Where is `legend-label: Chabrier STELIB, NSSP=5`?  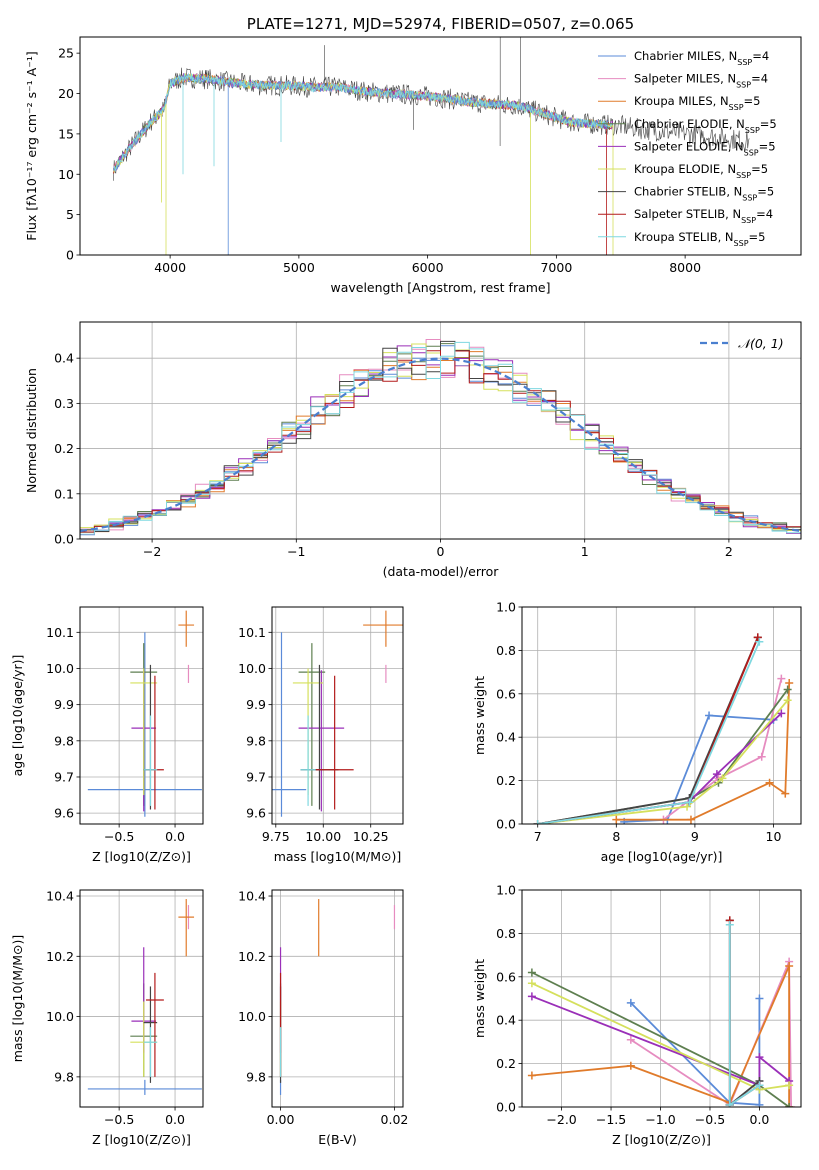 legend-label: Chabrier STELIB, NSSP=5 is located at coordinates (704, 194).